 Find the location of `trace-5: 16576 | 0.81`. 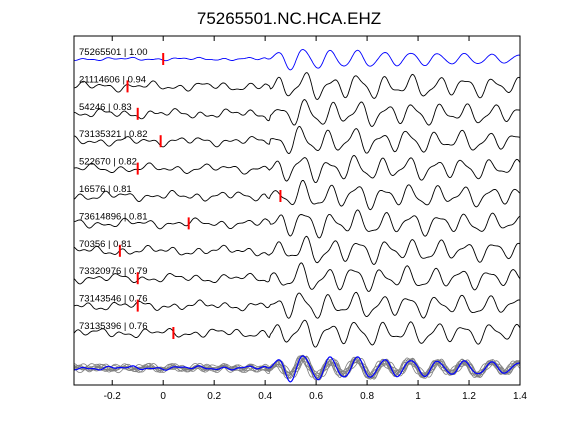

trace-5: 16576 | 0.81 is located at coordinates (297, 195).